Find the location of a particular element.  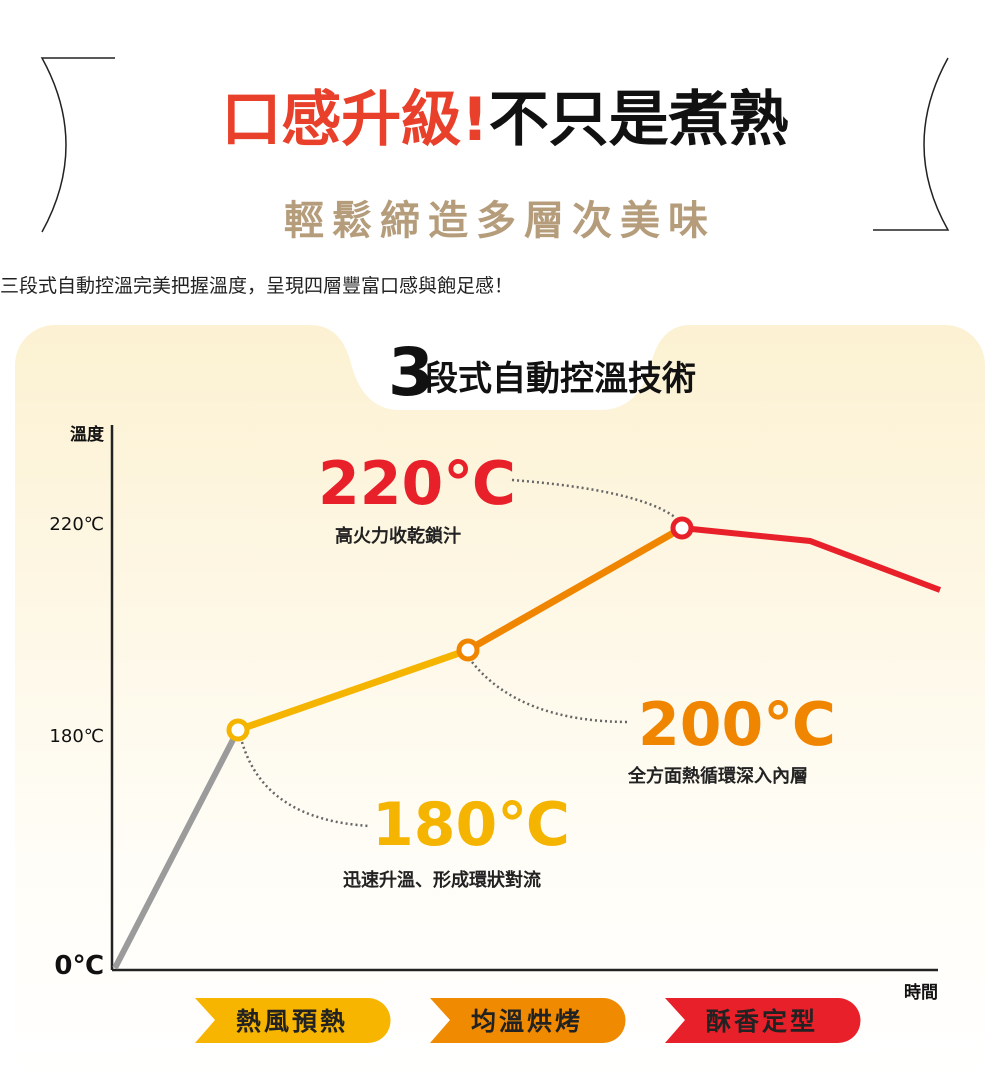

subtitle: 輕鬆締造多層次美味 is located at coordinates (500, 221).